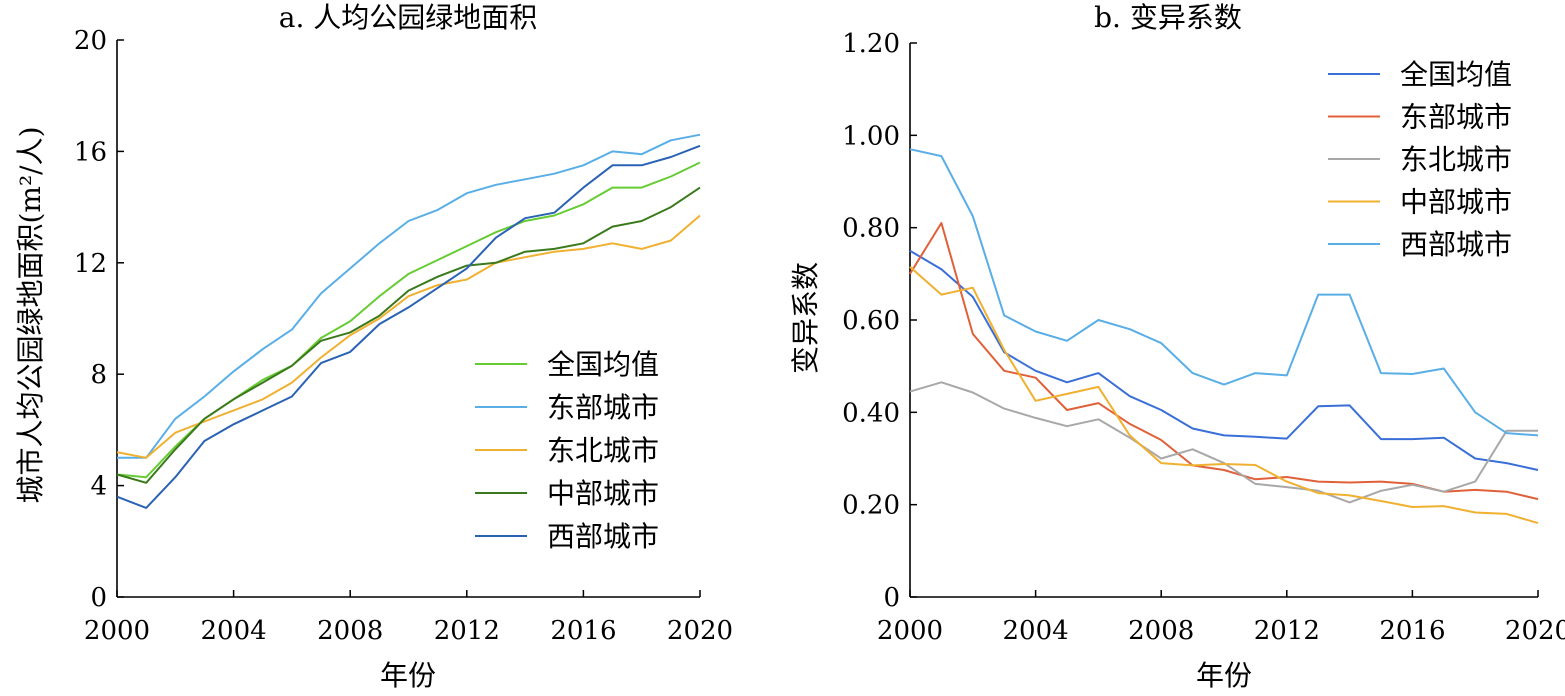  I want to click on y-tick-label: 1.20, so click(871, 44).